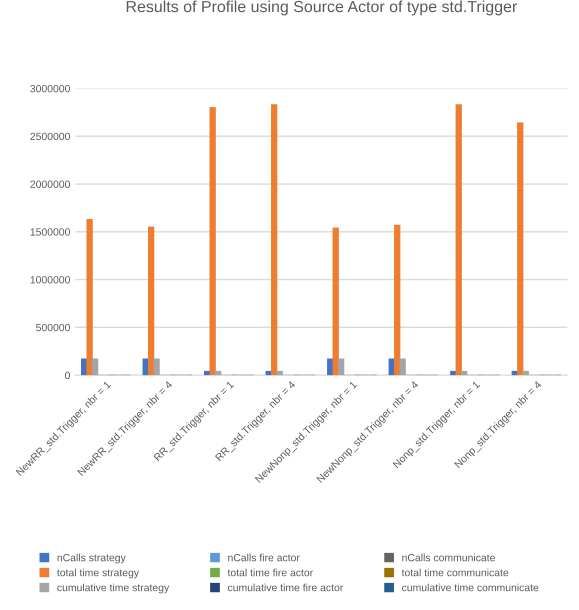 The height and width of the screenshot is (610, 579). Describe the element at coordinates (264, 558) in the screenshot. I see `legend-label: nCalls fire actor` at that location.